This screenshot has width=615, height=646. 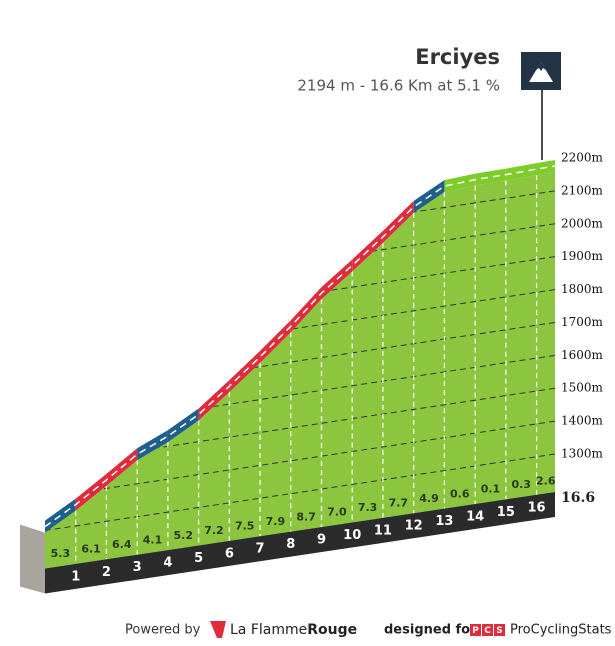 I want to click on km-label: 5, so click(x=198, y=558).